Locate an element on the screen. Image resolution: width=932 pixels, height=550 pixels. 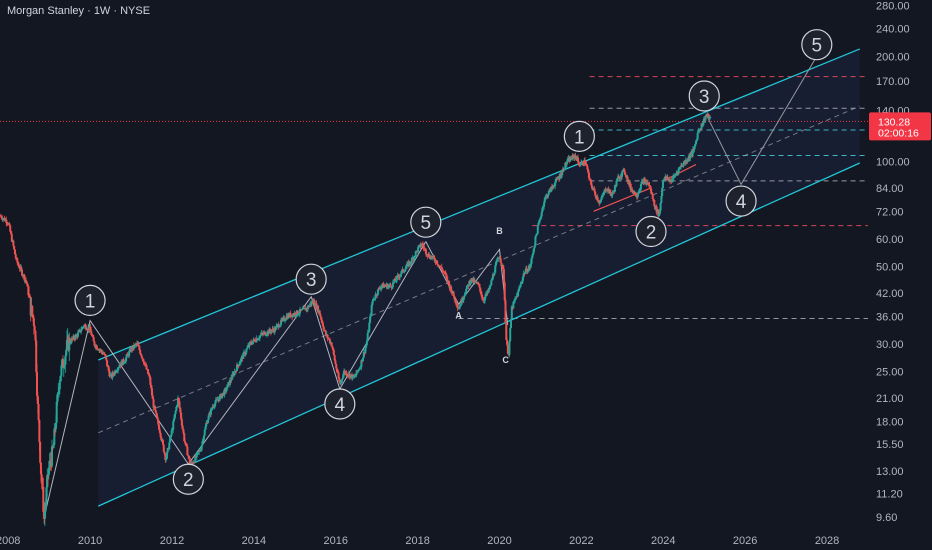
subwave-line is located at coordinates (622, 199).